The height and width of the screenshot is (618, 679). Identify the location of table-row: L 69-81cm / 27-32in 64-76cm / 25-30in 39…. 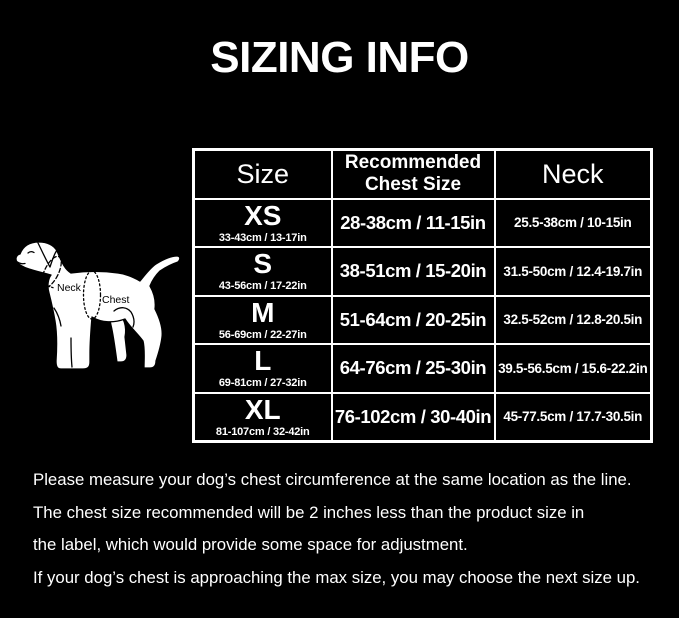
(422, 368).